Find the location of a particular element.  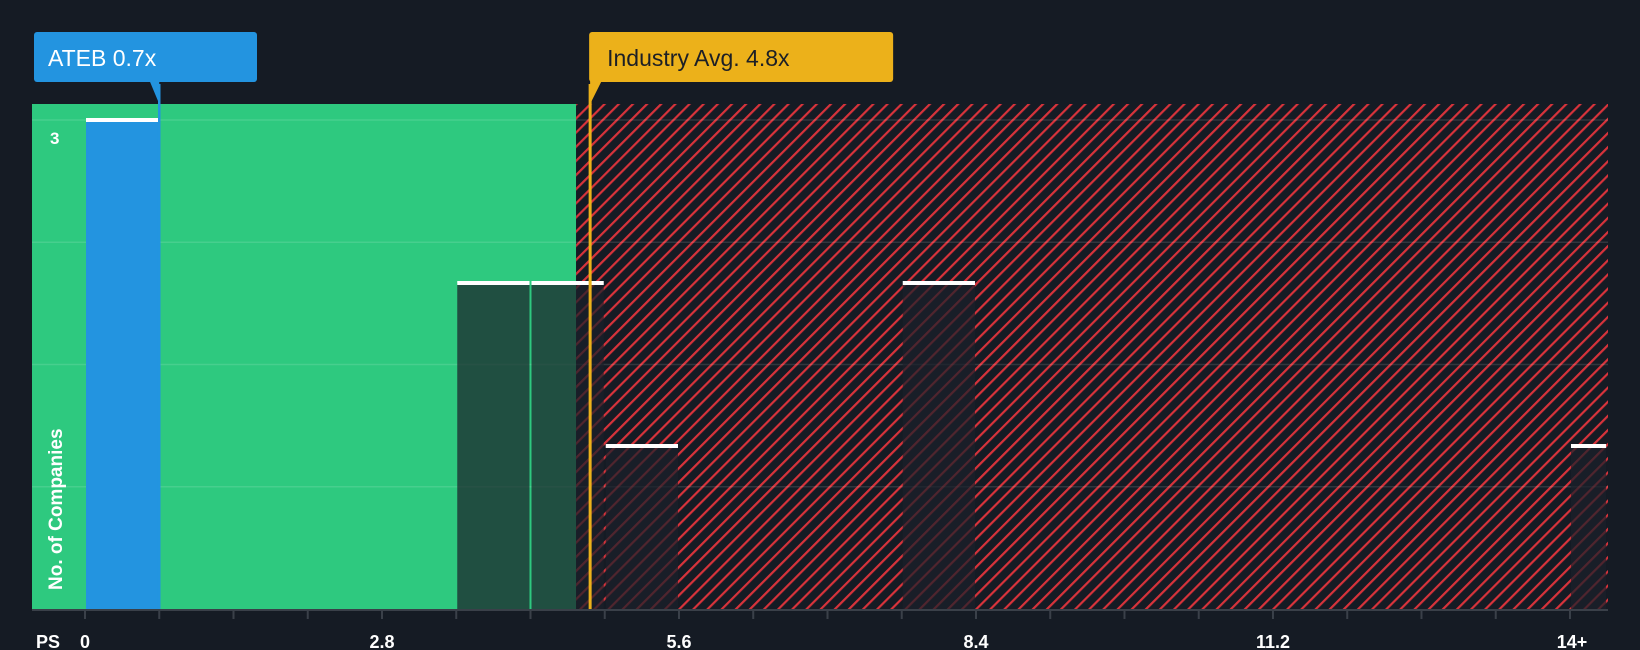

y-tick-label-3: 3 is located at coordinates (54, 138).